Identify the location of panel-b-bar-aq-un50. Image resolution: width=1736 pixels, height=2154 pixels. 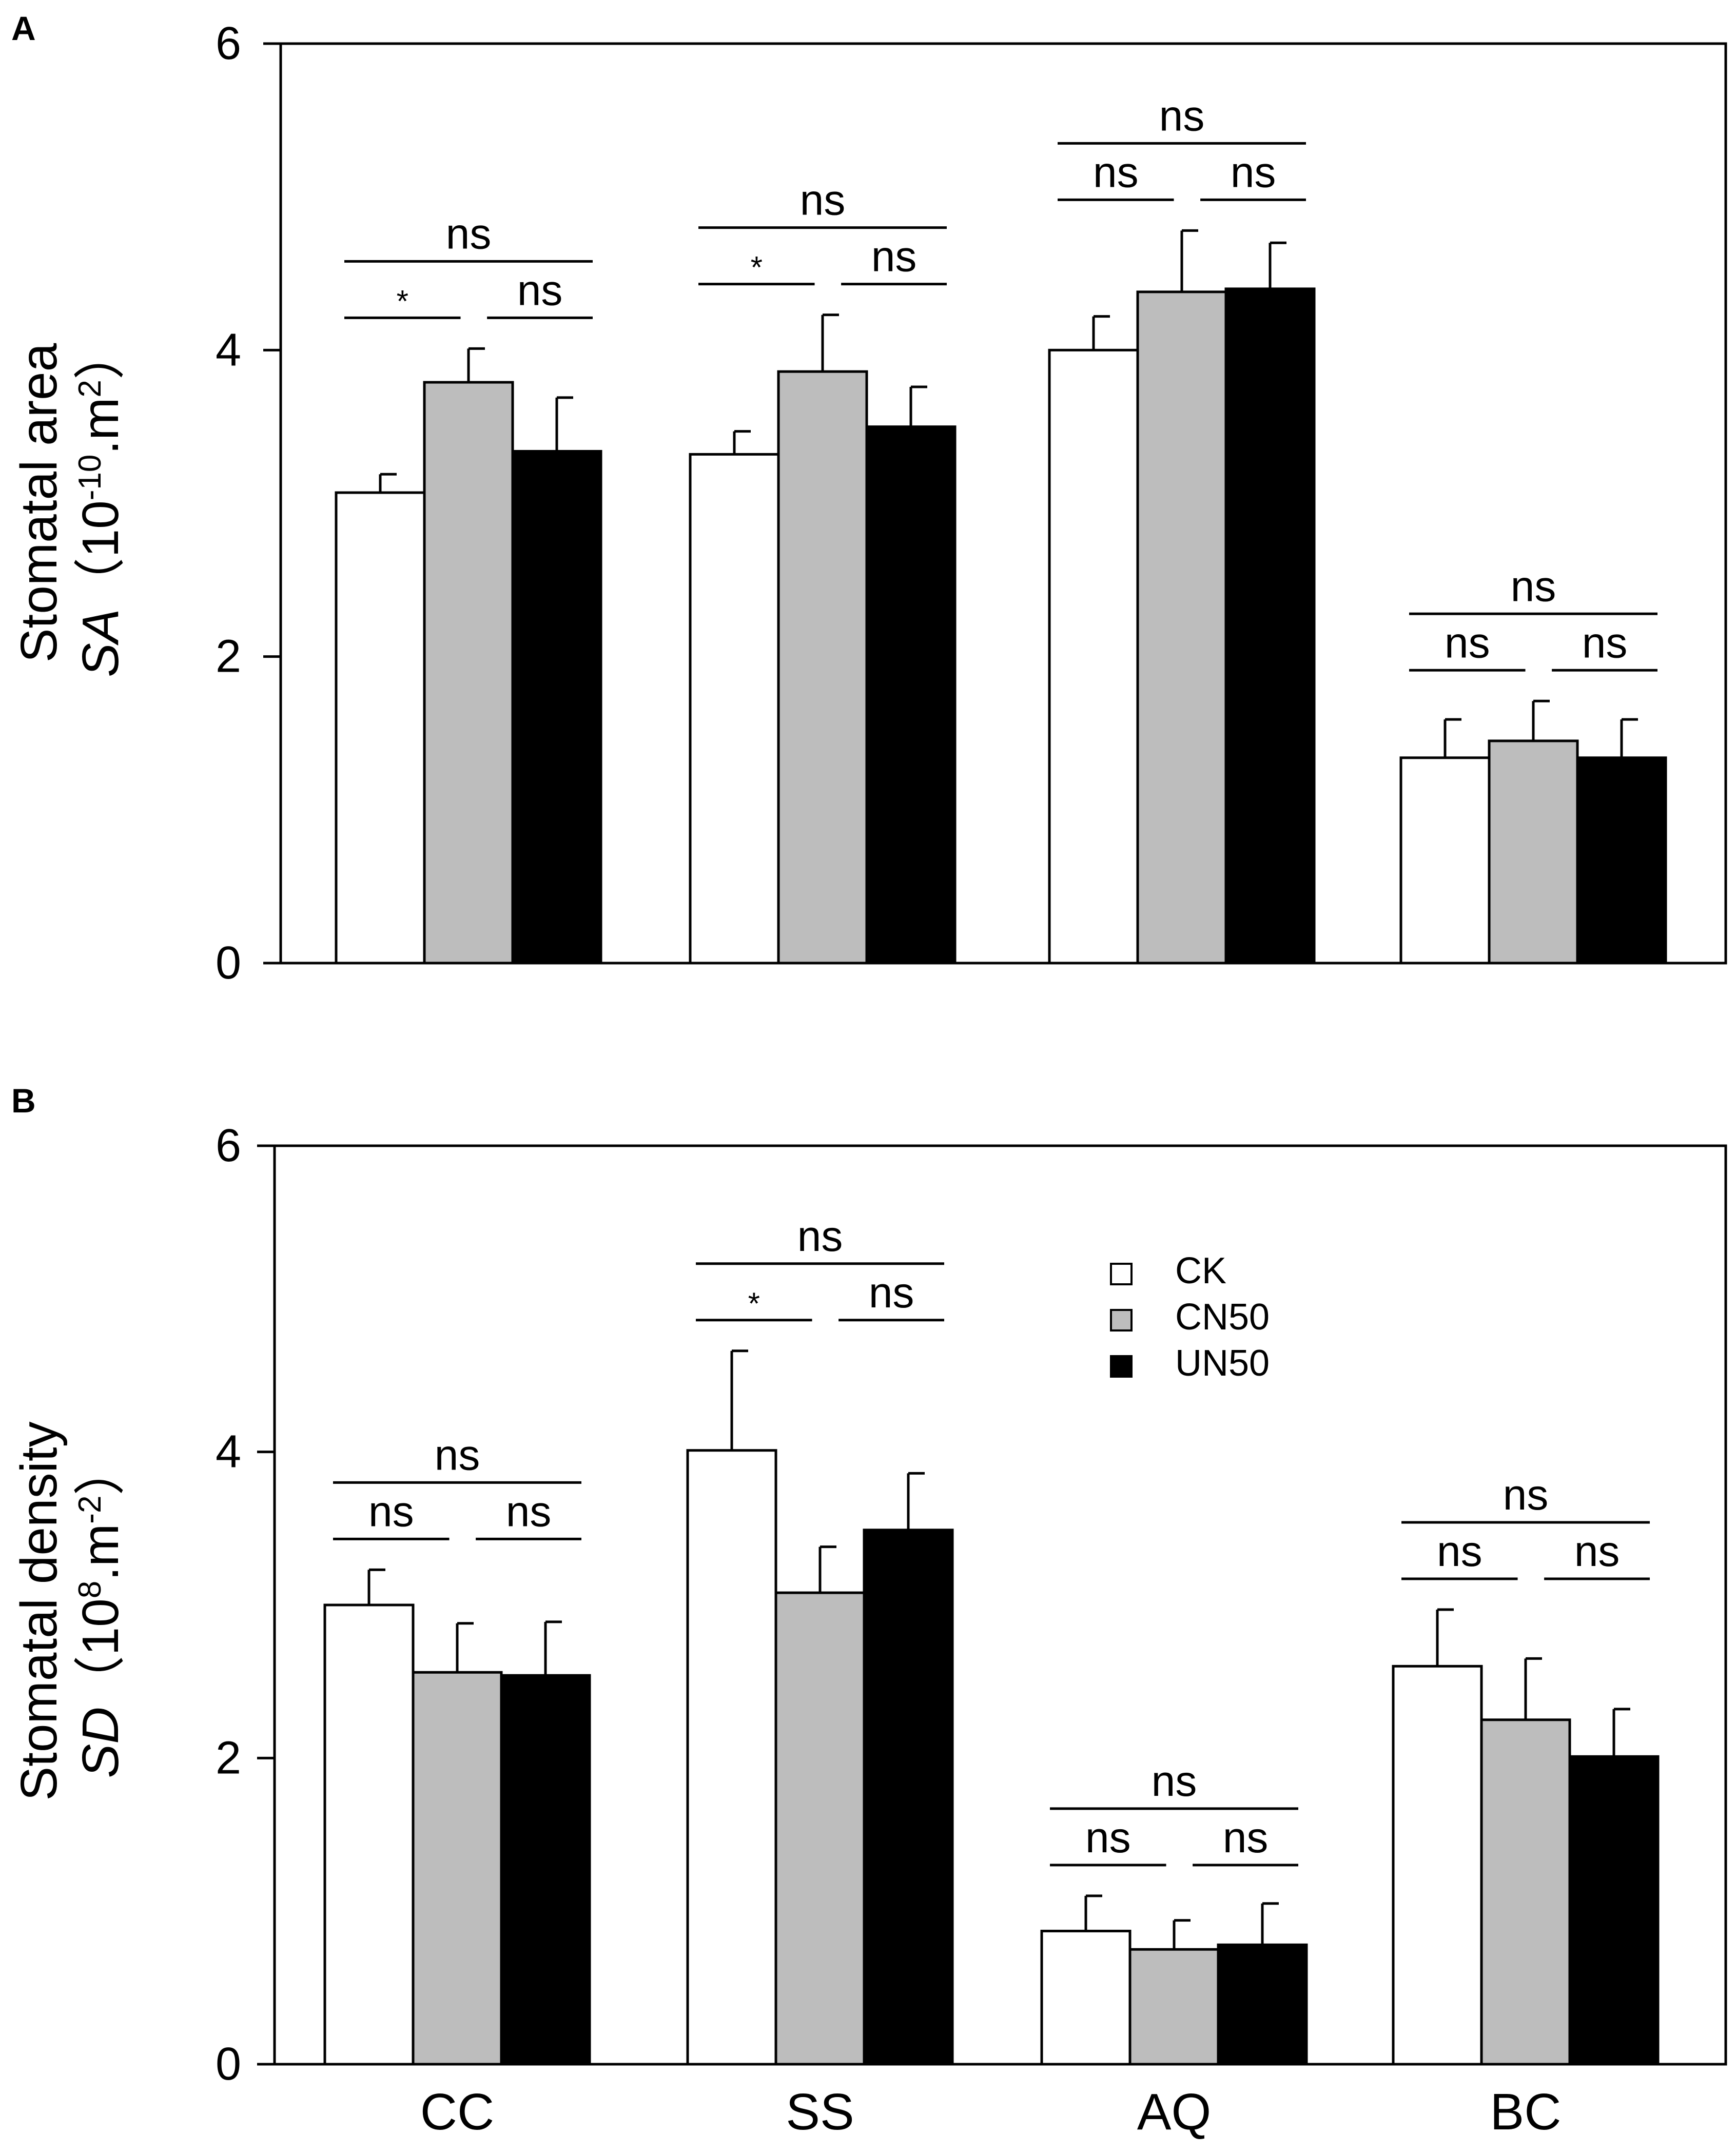
(1262, 2004).